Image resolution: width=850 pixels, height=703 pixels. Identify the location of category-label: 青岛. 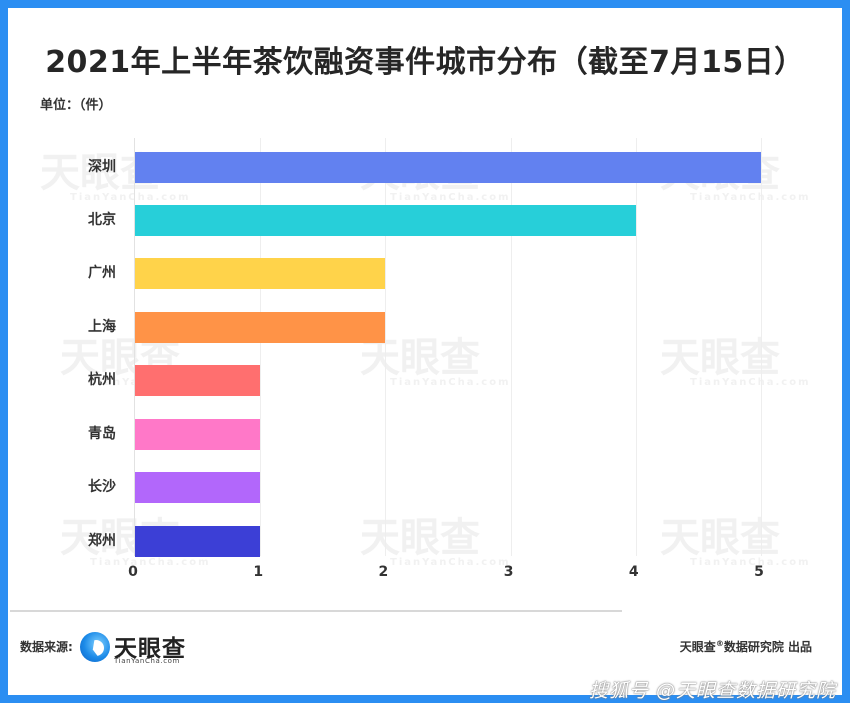
(102, 434).